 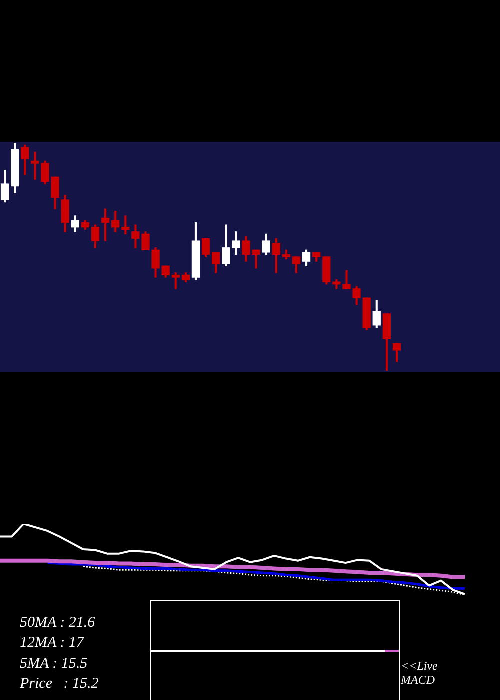 What do you see at coordinates (58, 623) in the screenshot?
I see `text: 50MA : 21.6` at bounding box center [58, 623].